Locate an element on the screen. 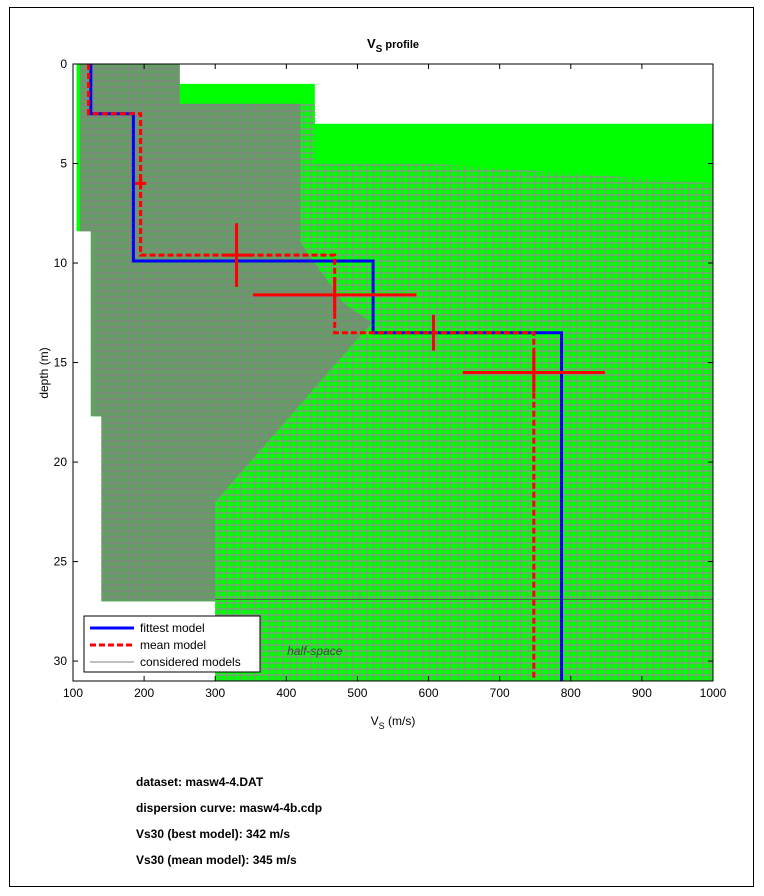 This screenshot has height=896, width=764. info-dispersion-curve: dispersion curve: masw4-4b.cdp is located at coordinates (229, 808).